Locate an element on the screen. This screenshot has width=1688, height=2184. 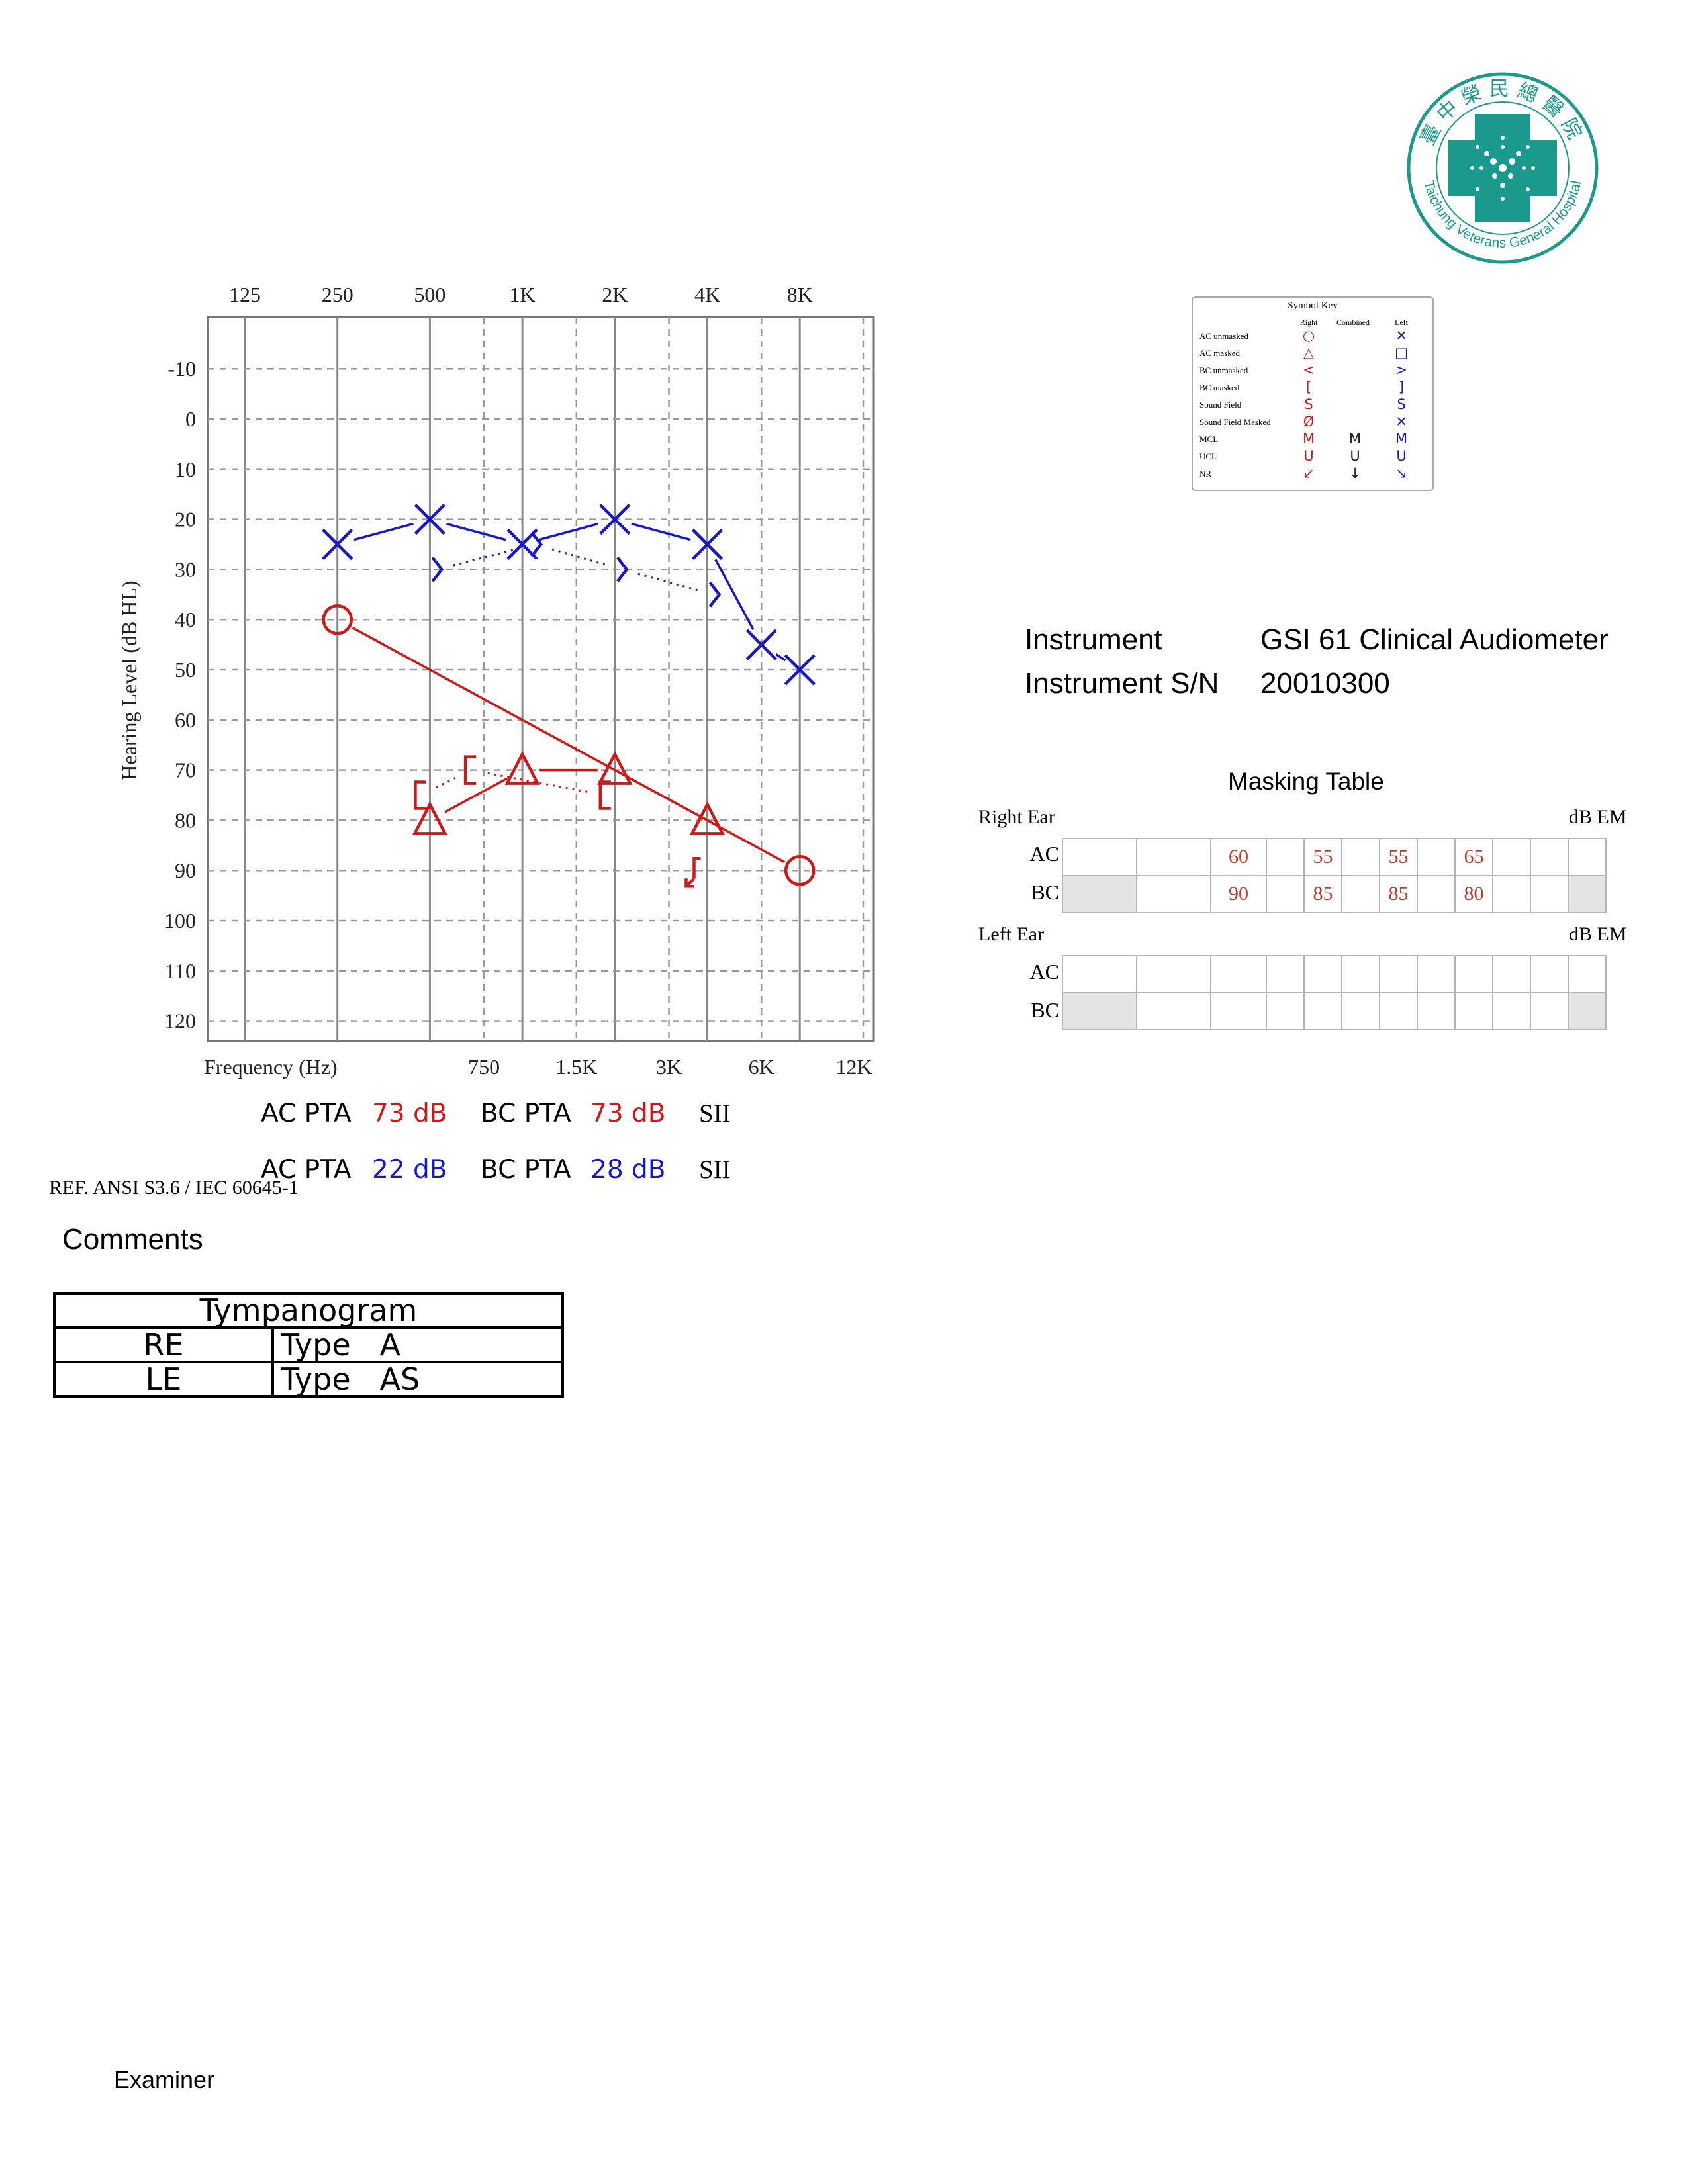
symbol-key-label: MCL is located at coordinates (1209, 439).